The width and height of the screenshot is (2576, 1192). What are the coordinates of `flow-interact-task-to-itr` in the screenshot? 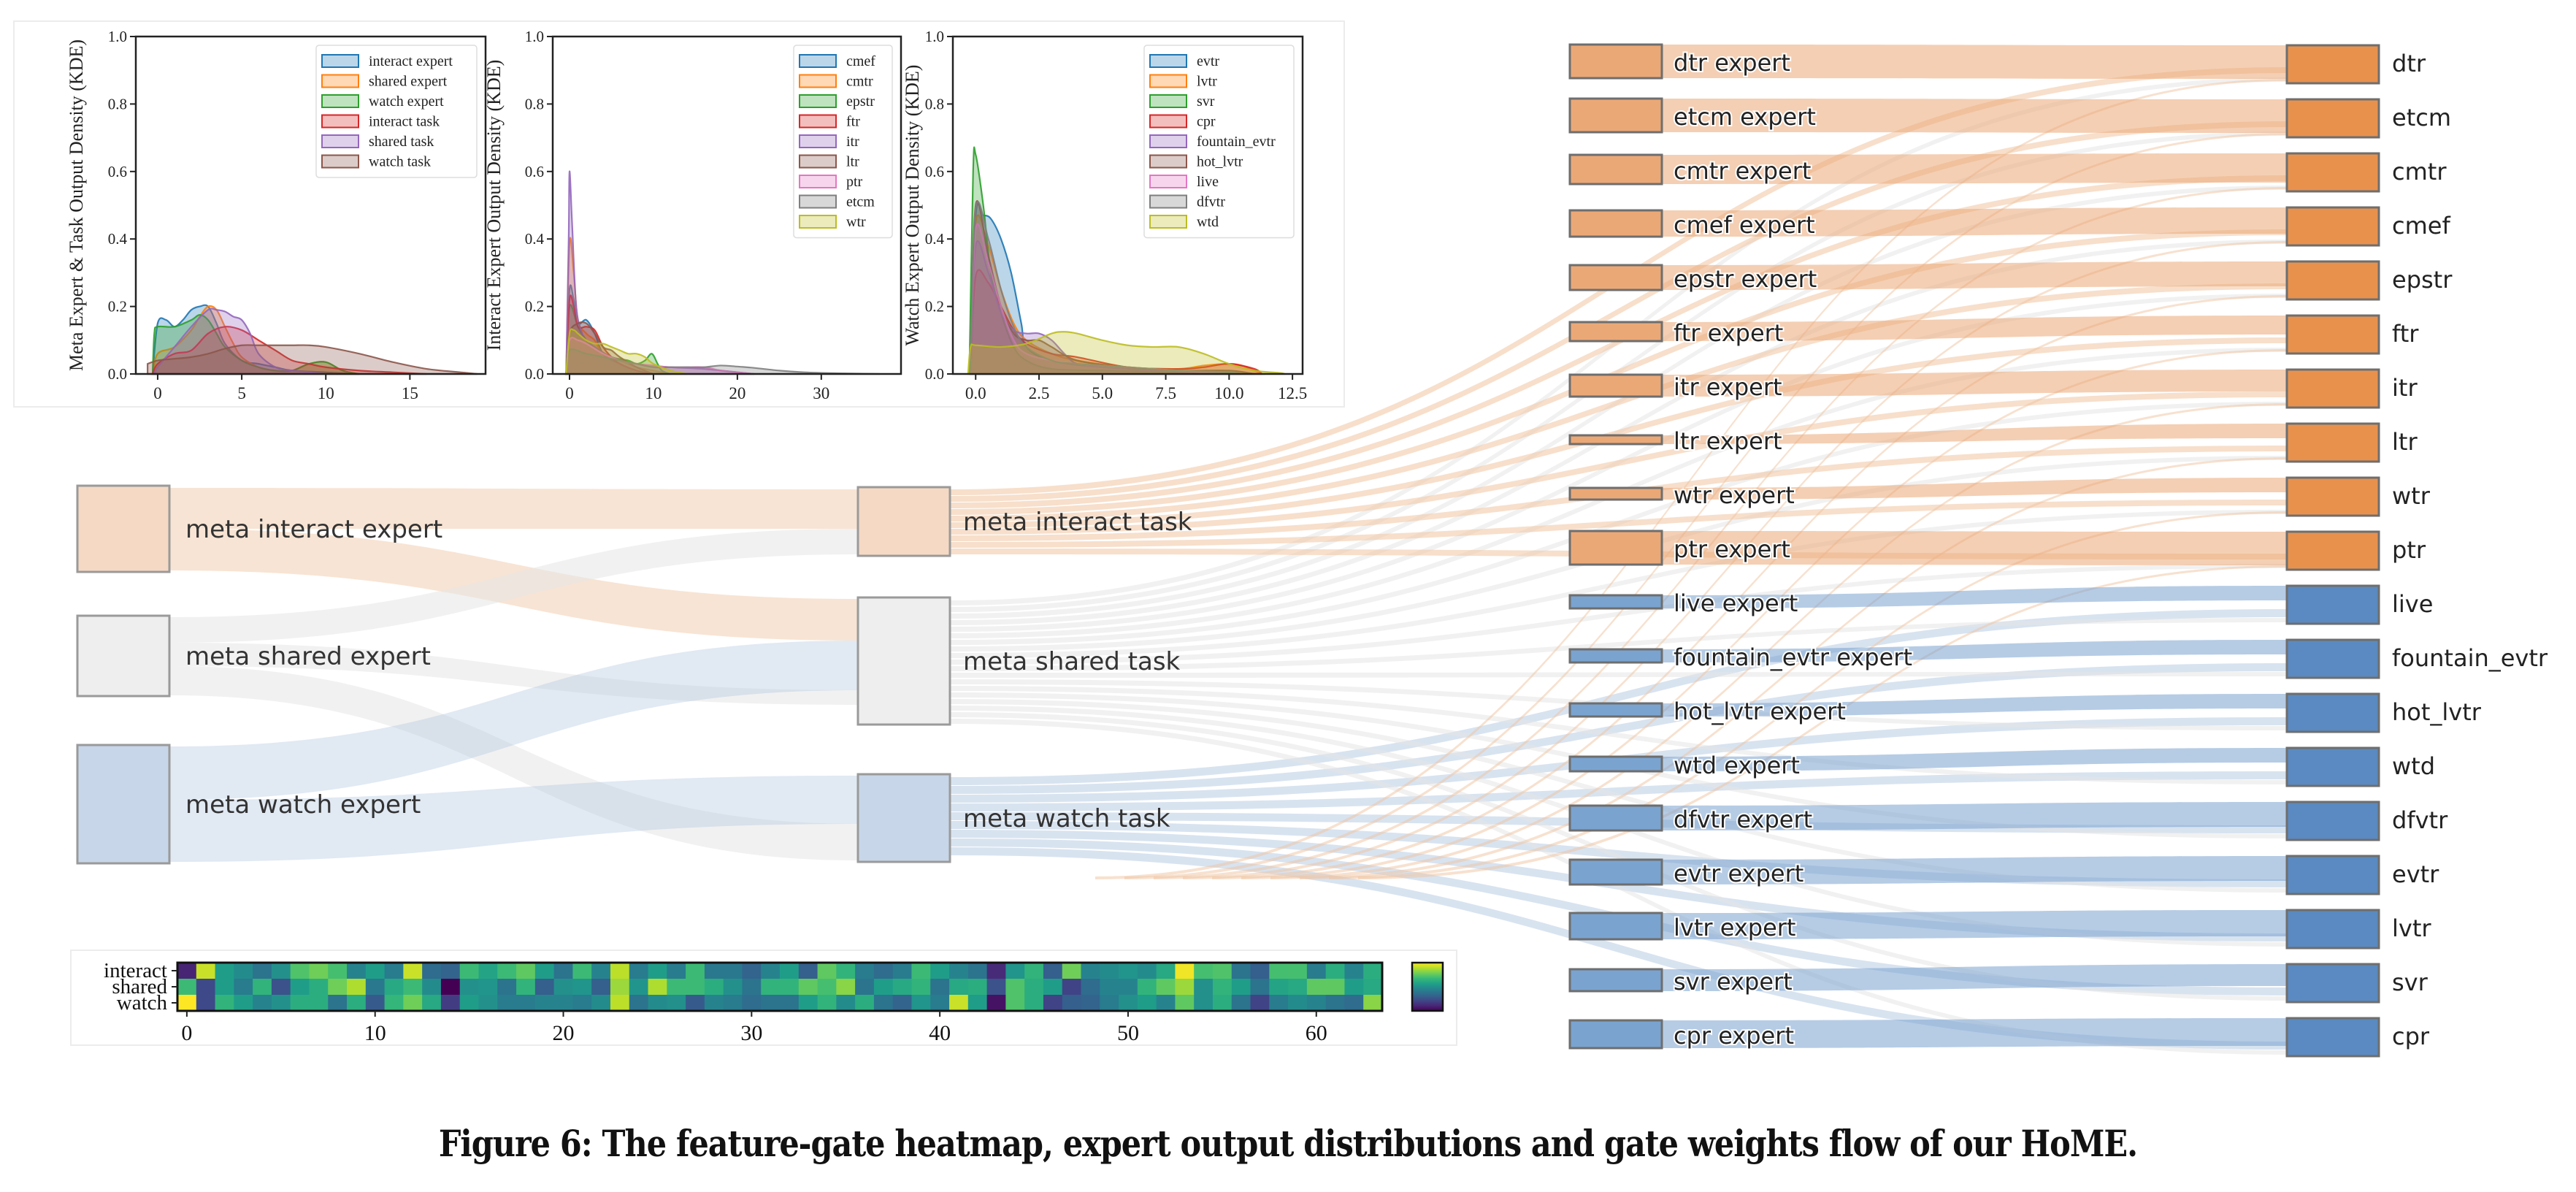 It's located at (1618, 463).